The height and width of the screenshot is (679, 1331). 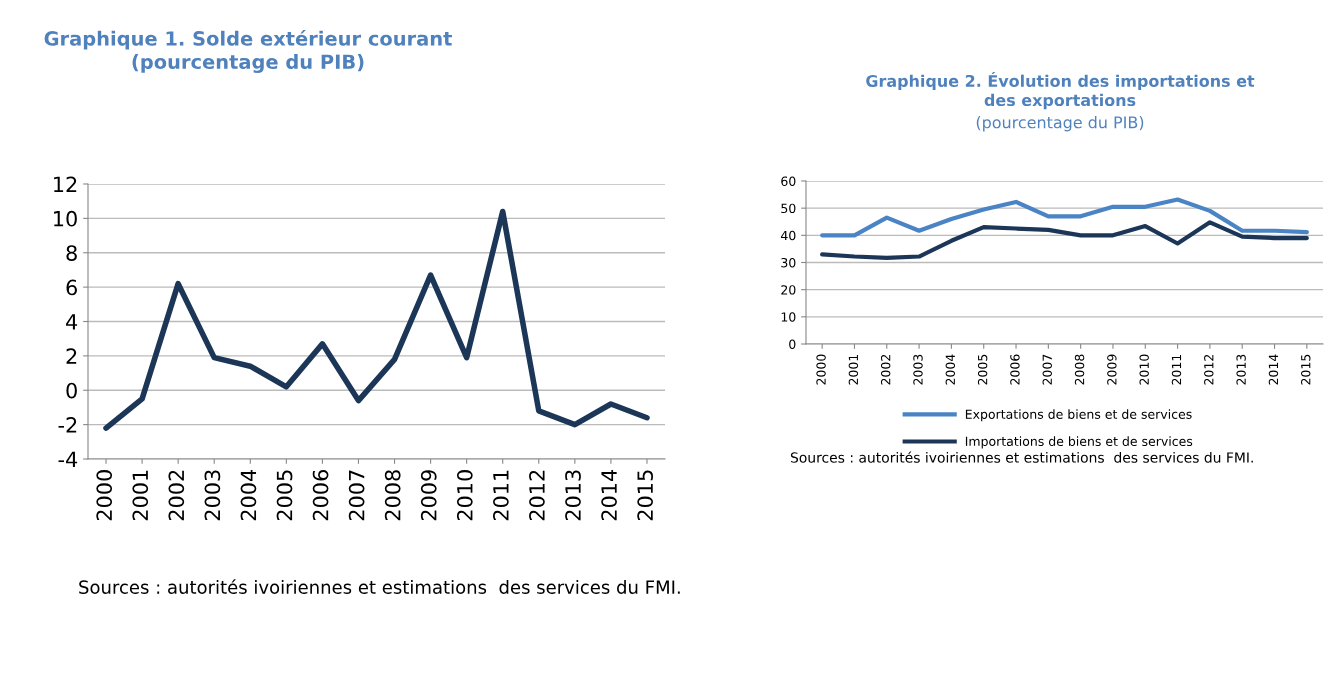 What do you see at coordinates (1078, 415) in the screenshot?
I see `legend-label: Exportations de biens et de services` at bounding box center [1078, 415].